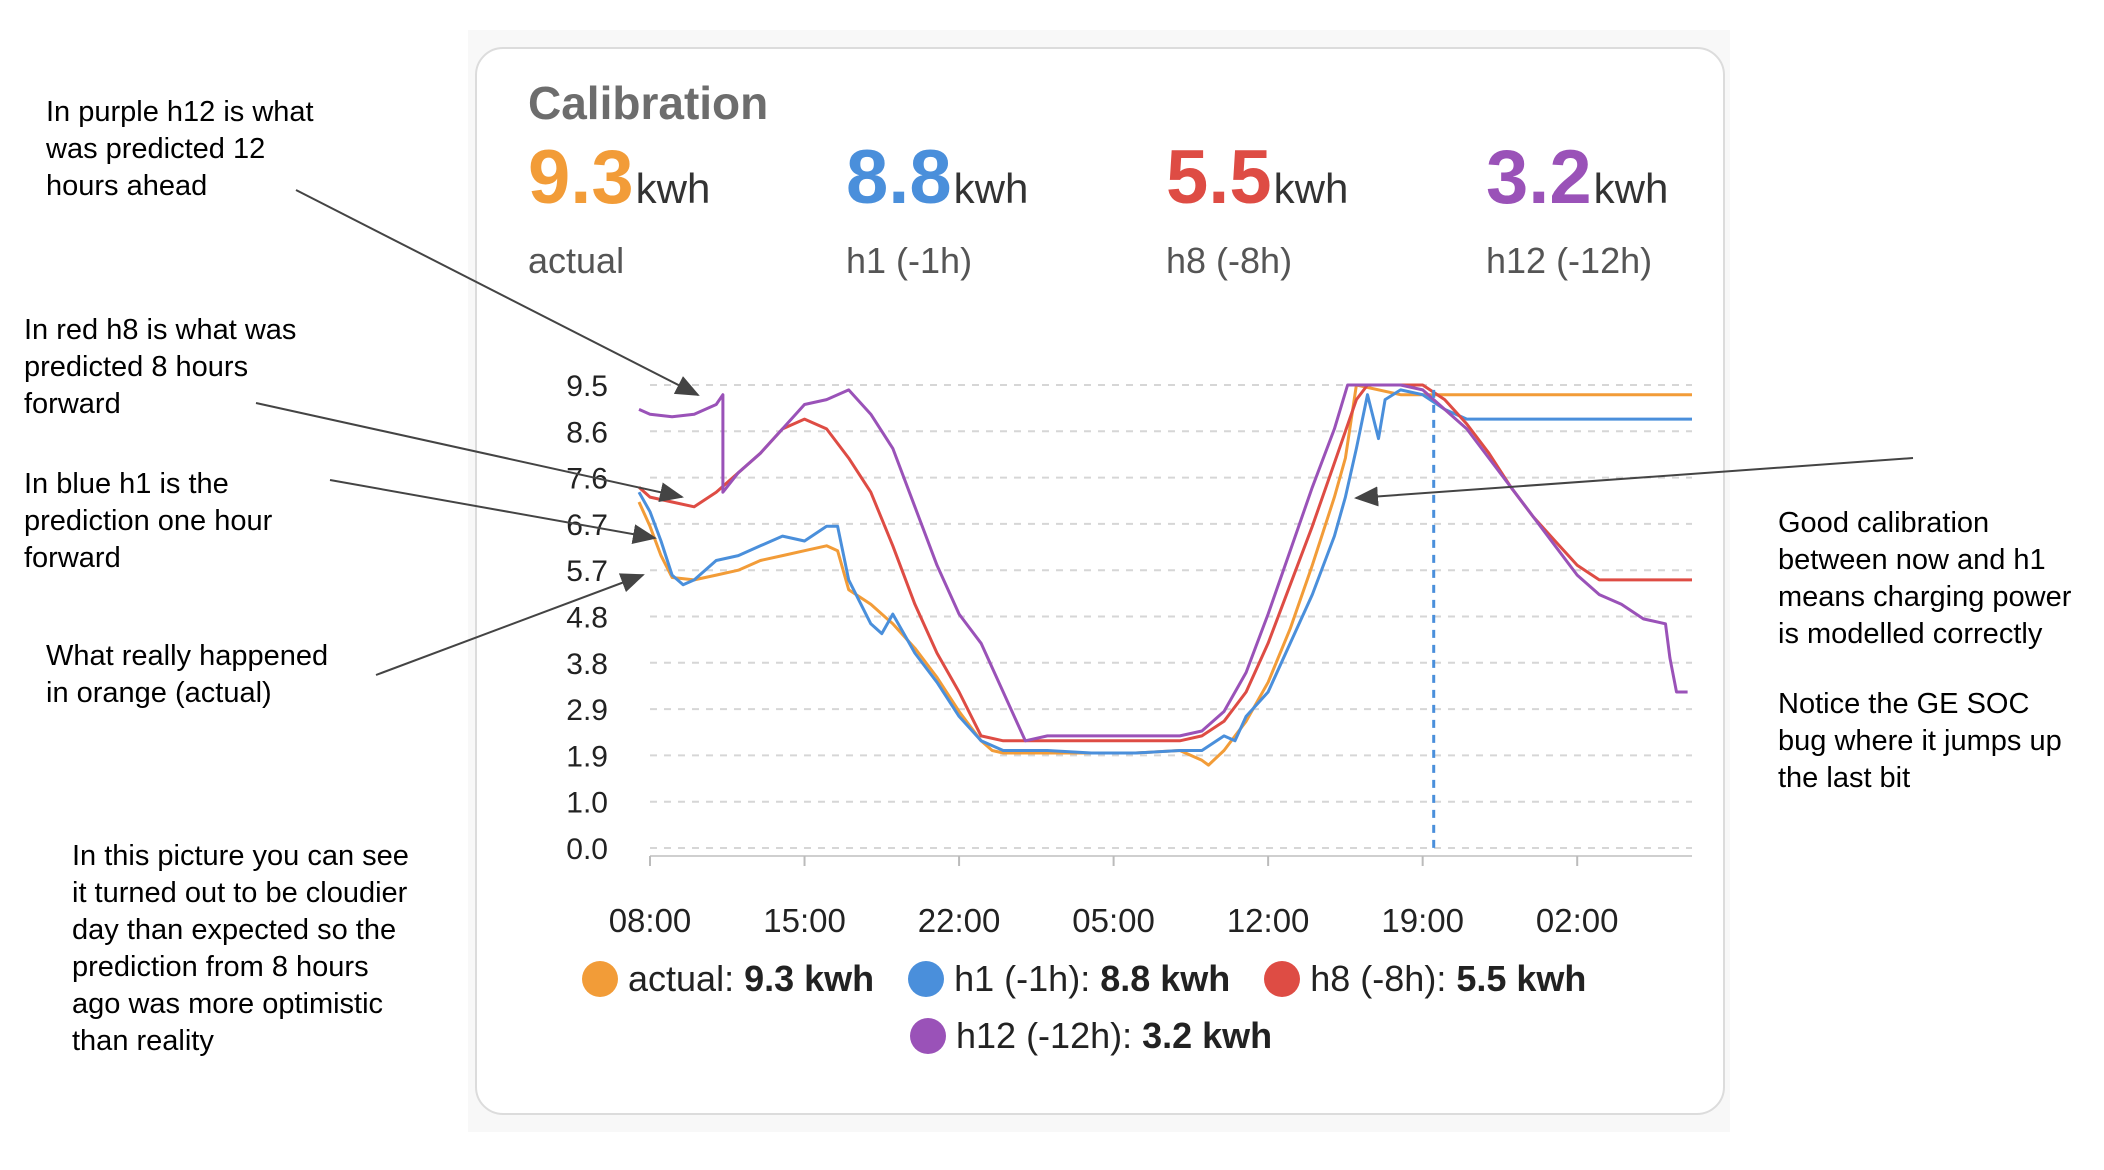  I want to click on stat-h12: 3.2kwh, so click(1577, 178).